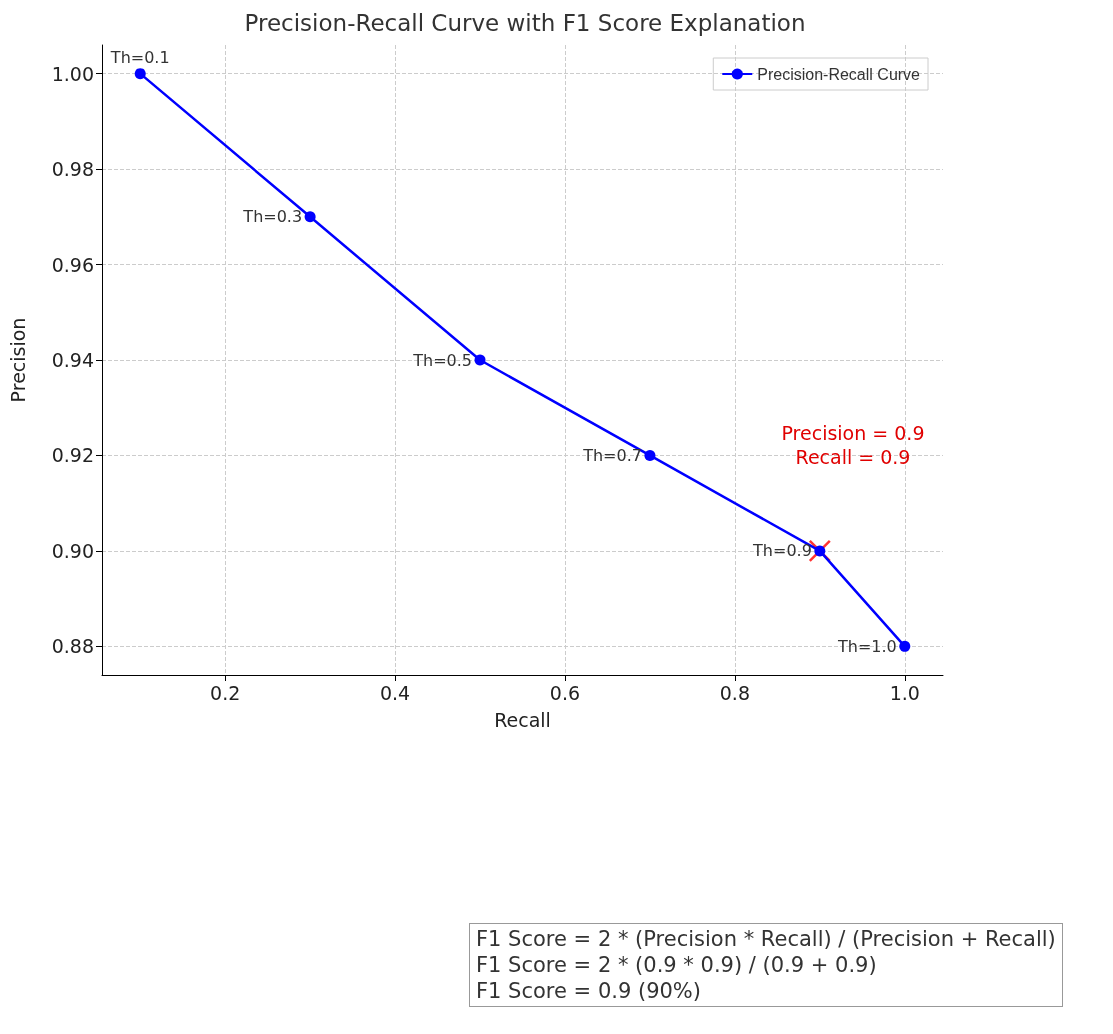 This screenshot has height=1034, width=1113. Describe the element at coordinates (225, 692) in the screenshot. I see `x-tick-label: 0.2` at that location.